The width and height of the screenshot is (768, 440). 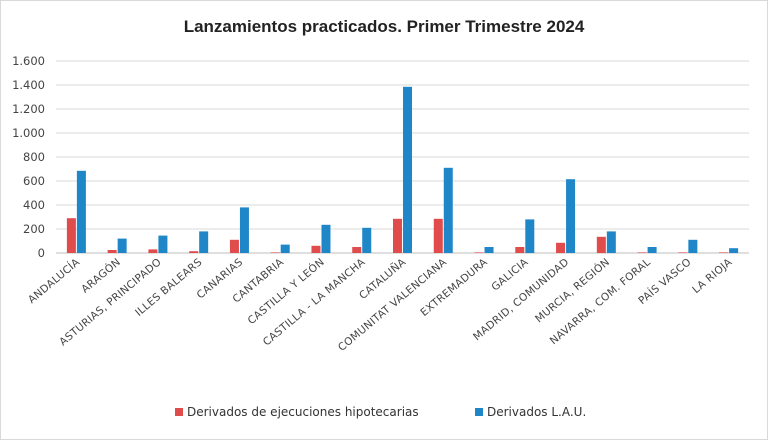 I want to click on x-tick-label: MURCIA, REGIÓN, so click(x=572, y=290).